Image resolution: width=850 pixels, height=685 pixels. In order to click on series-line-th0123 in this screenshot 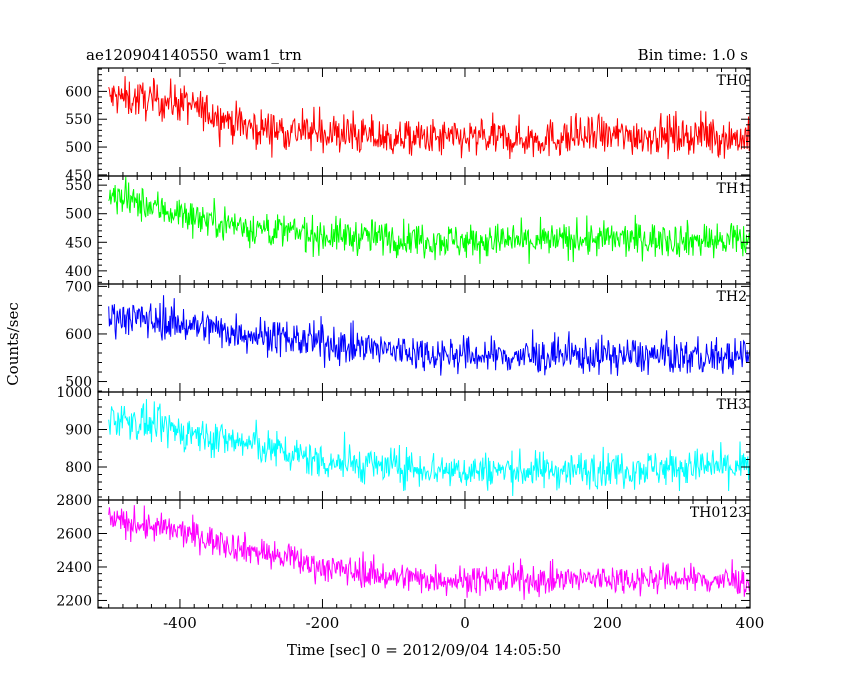, I will do `click(429, 552)`.